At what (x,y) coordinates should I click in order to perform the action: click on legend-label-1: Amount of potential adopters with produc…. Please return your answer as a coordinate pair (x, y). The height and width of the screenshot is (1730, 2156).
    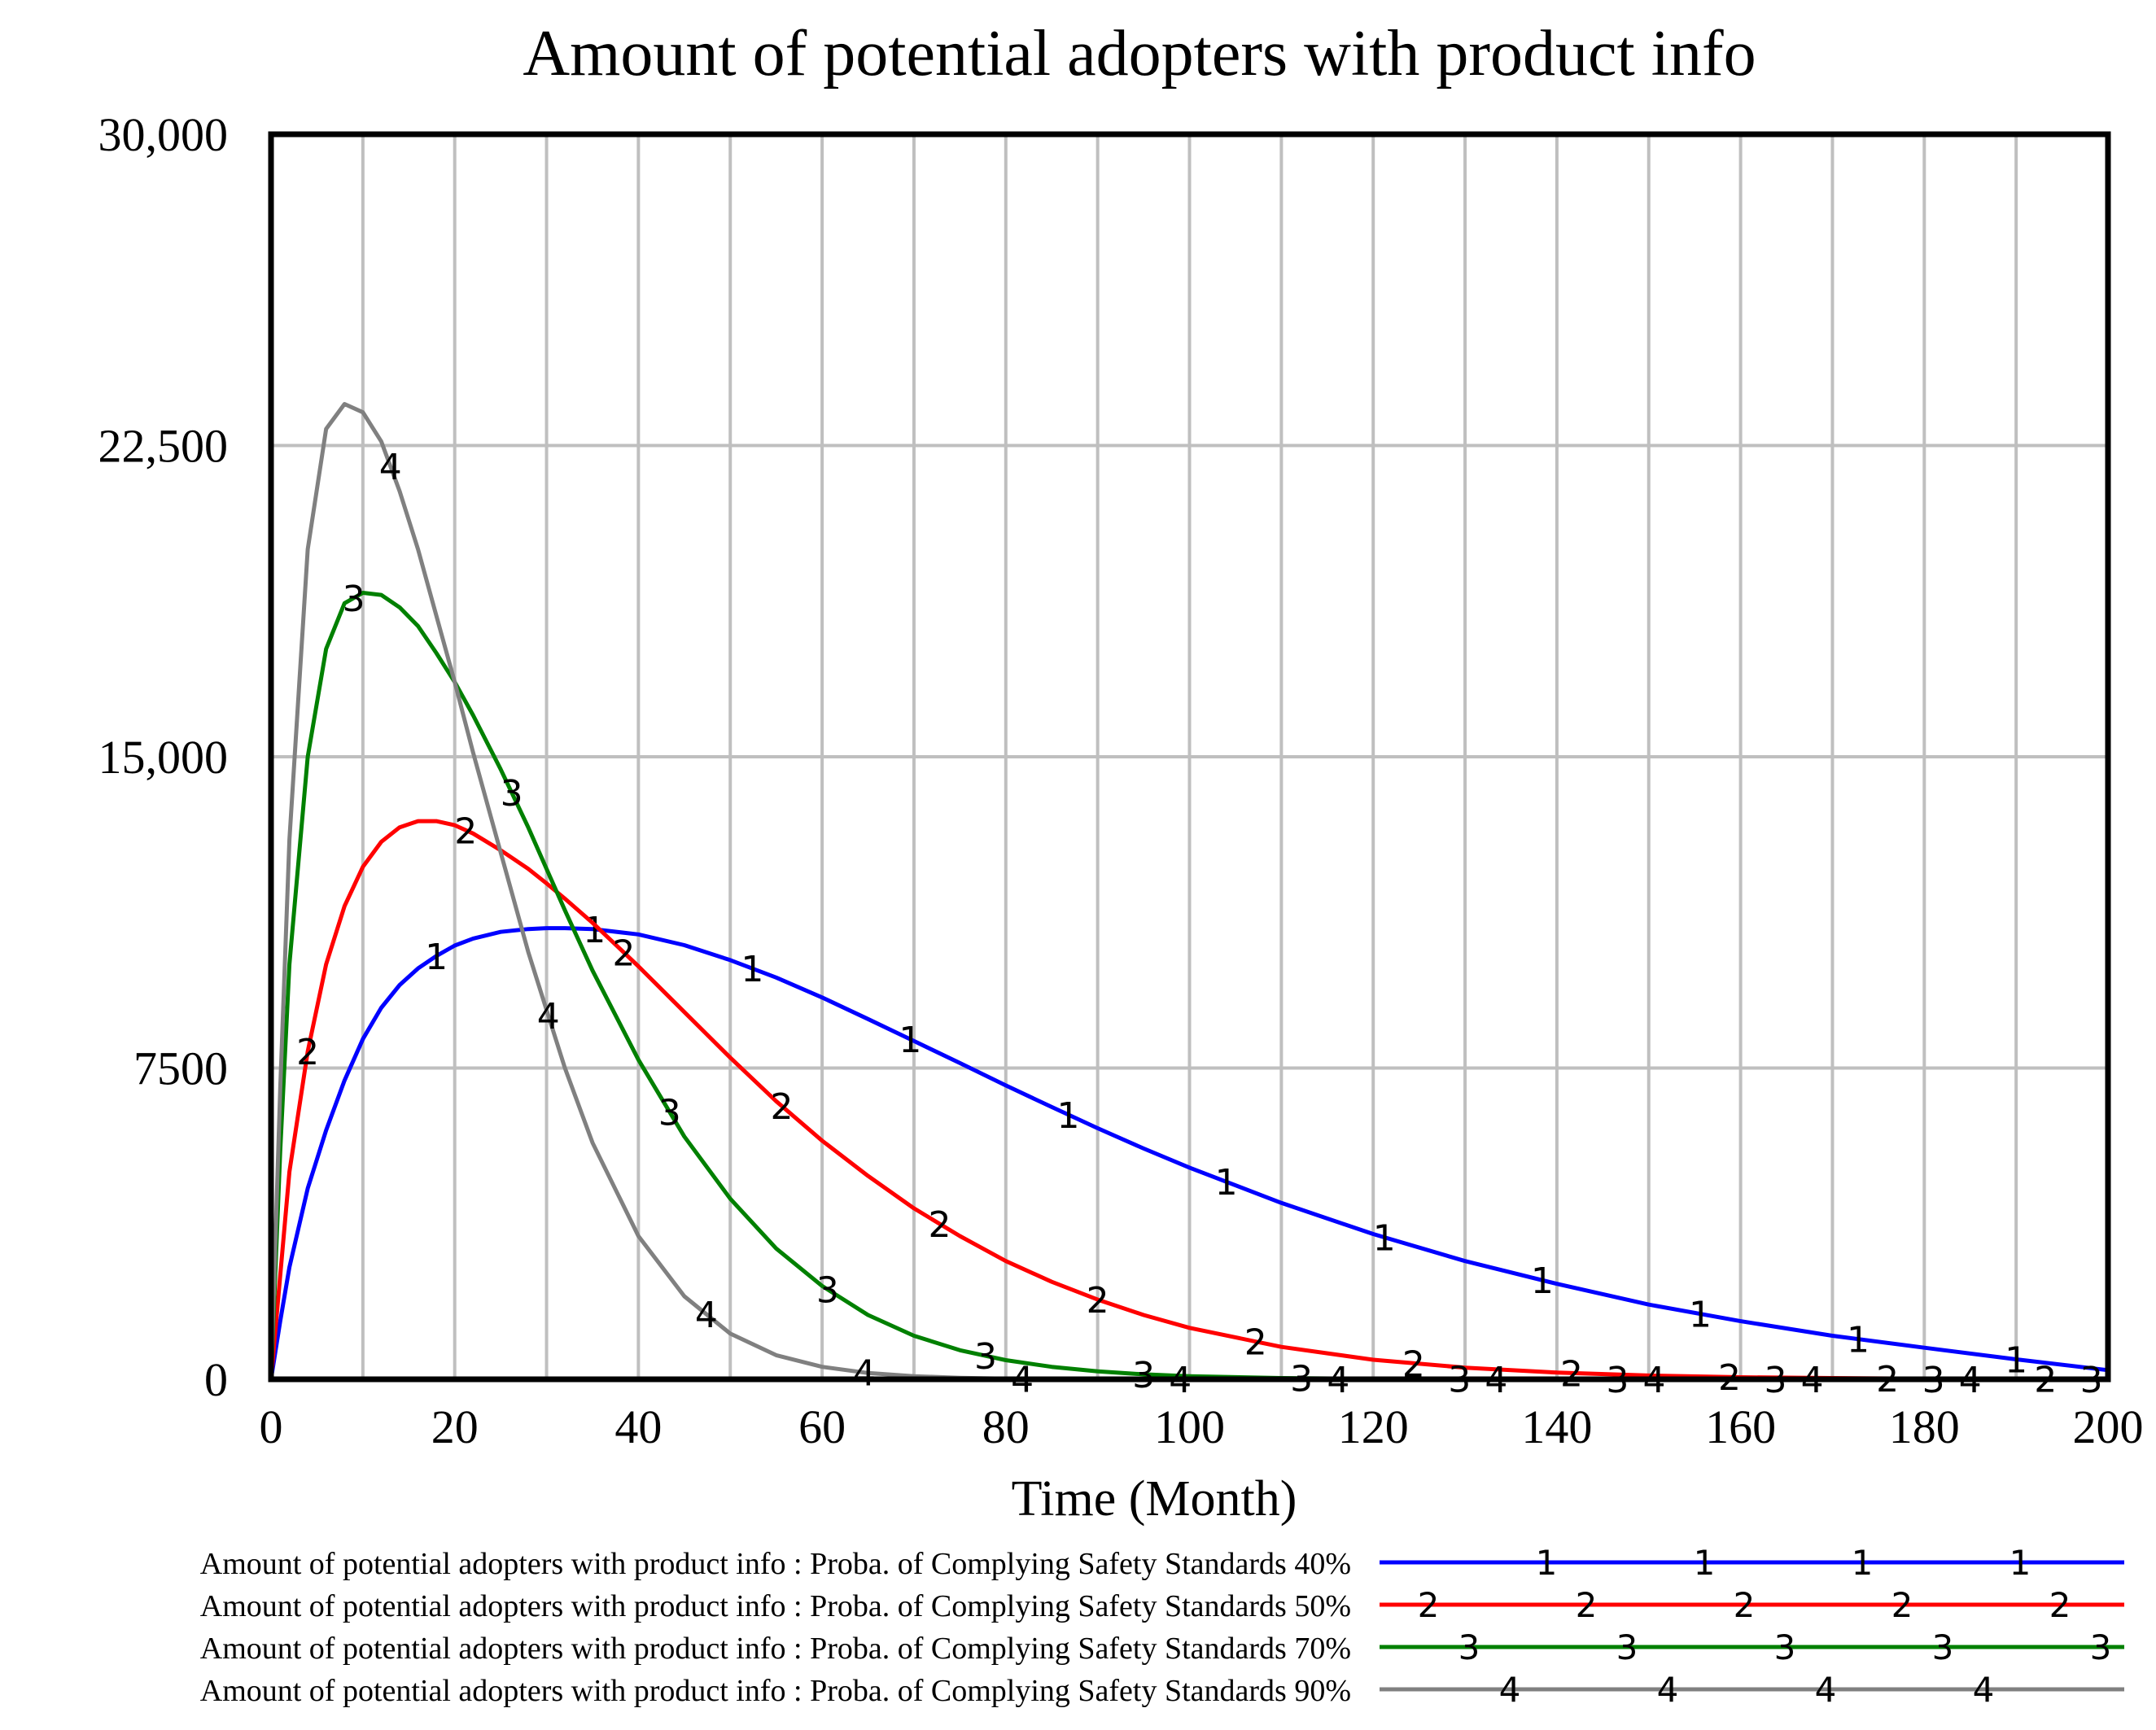
    Looking at the image, I should click on (775, 1564).